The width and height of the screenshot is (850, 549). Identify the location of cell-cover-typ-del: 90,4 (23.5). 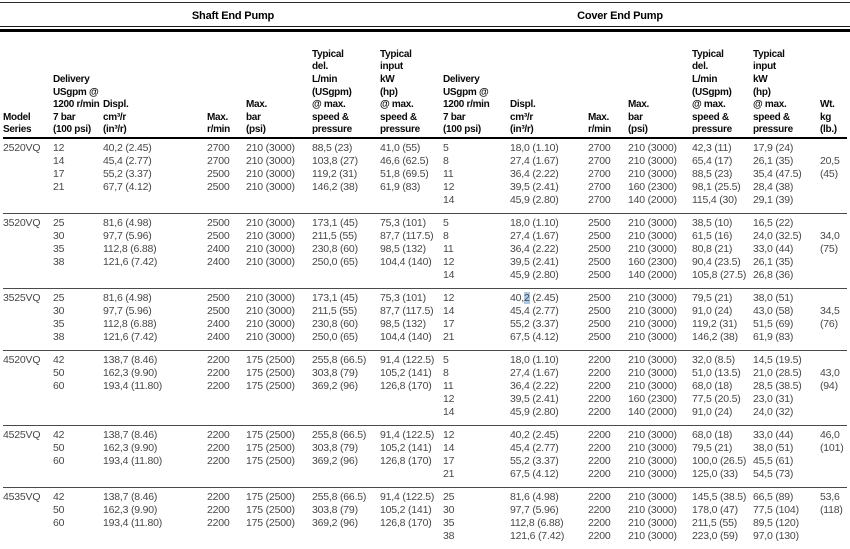
(716, 262).